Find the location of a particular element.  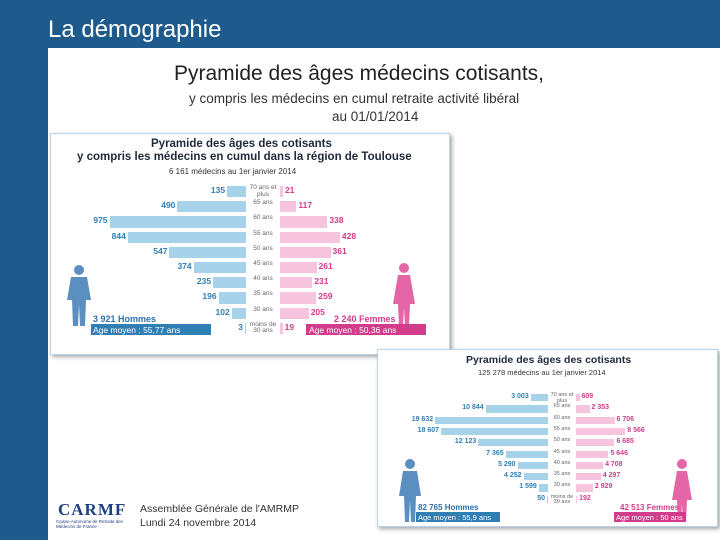

value-men: 374 is located at coordinates (184, 266).